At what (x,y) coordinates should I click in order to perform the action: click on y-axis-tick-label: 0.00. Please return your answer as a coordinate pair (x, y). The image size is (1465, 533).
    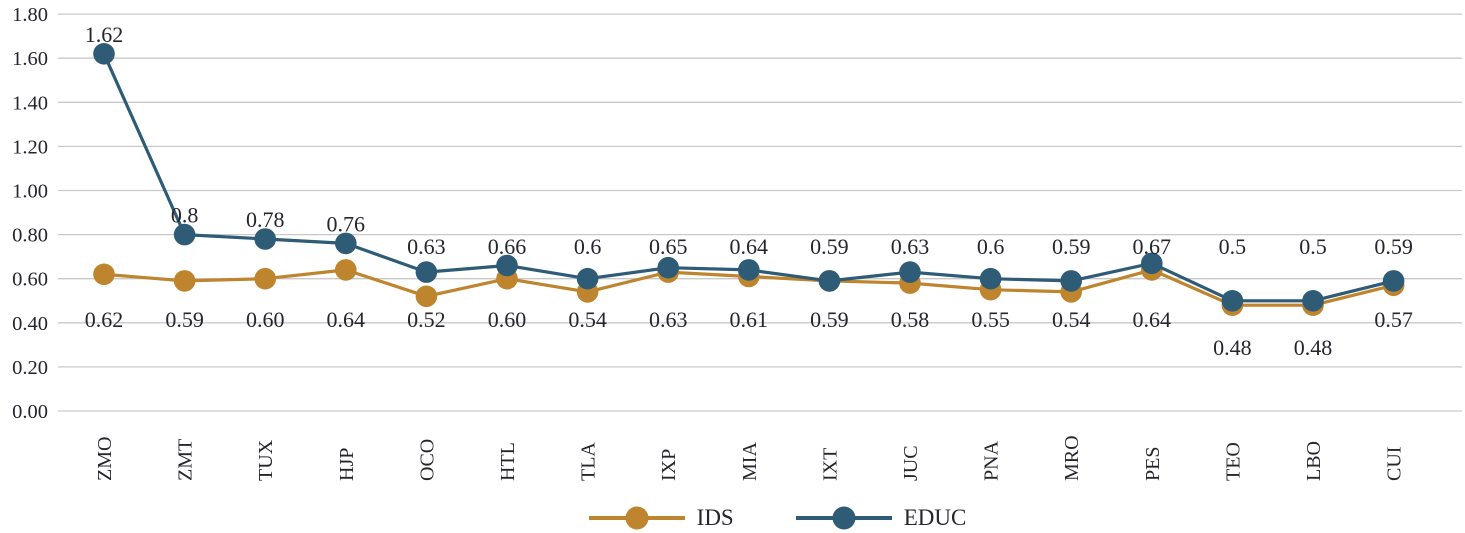
    Looking at the image, I should click on (30, 412).